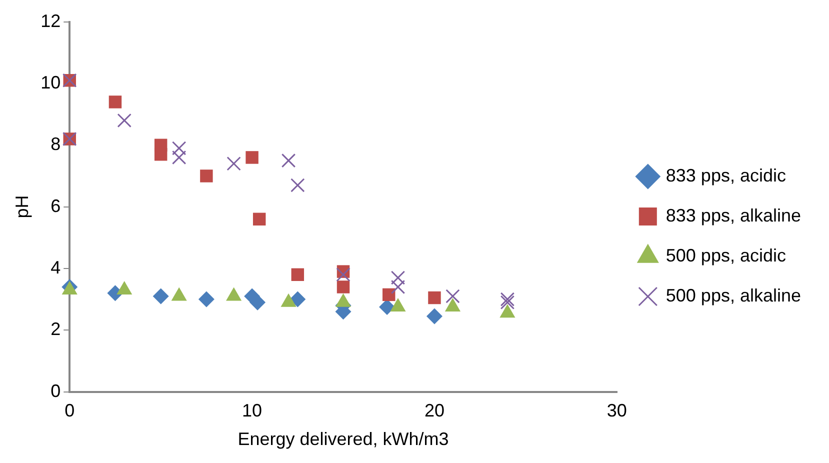 The height and width of the screenshot is (463, 829). I want to click on legend-label: 500 pps, acidic, so click(726, 255).